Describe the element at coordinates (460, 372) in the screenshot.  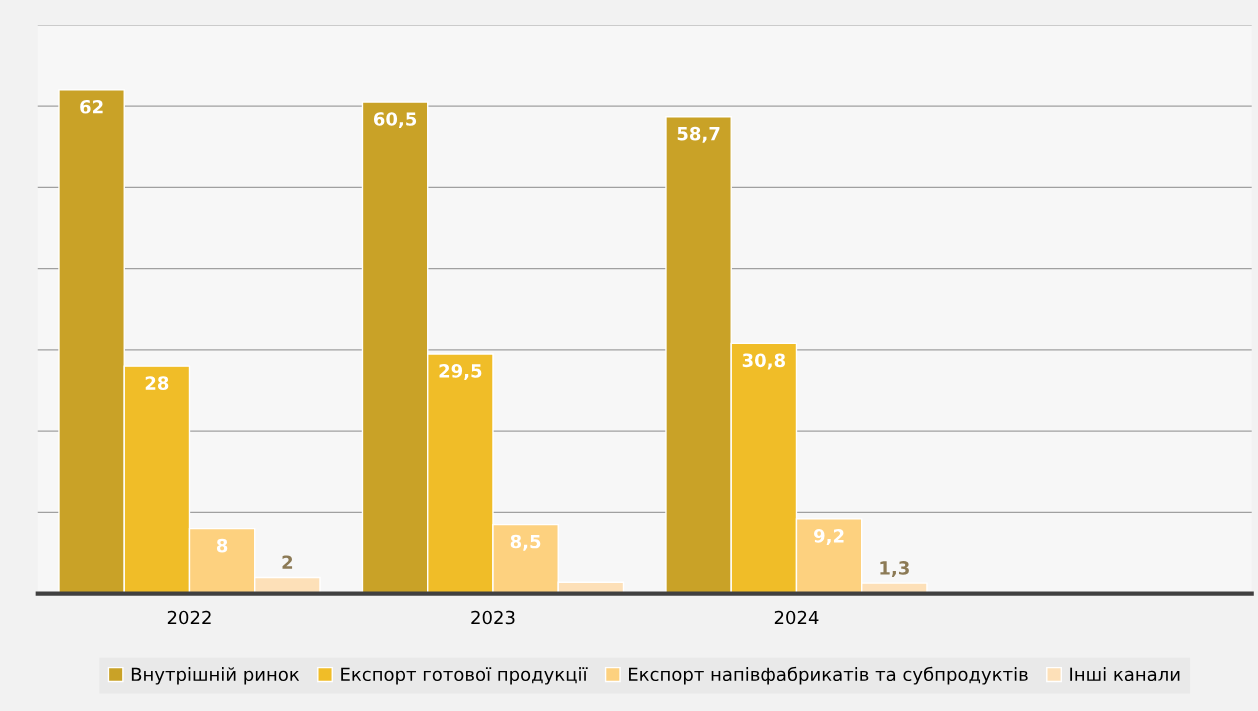
I see `data-label: 29,5` at that location.